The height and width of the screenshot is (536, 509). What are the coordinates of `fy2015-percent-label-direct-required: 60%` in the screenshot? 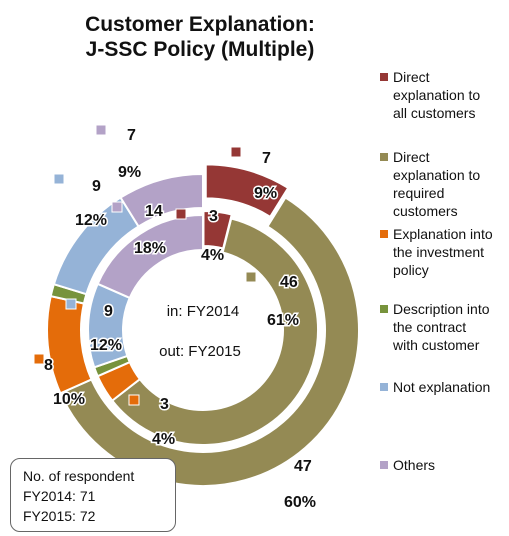 It's located at (300, 502).